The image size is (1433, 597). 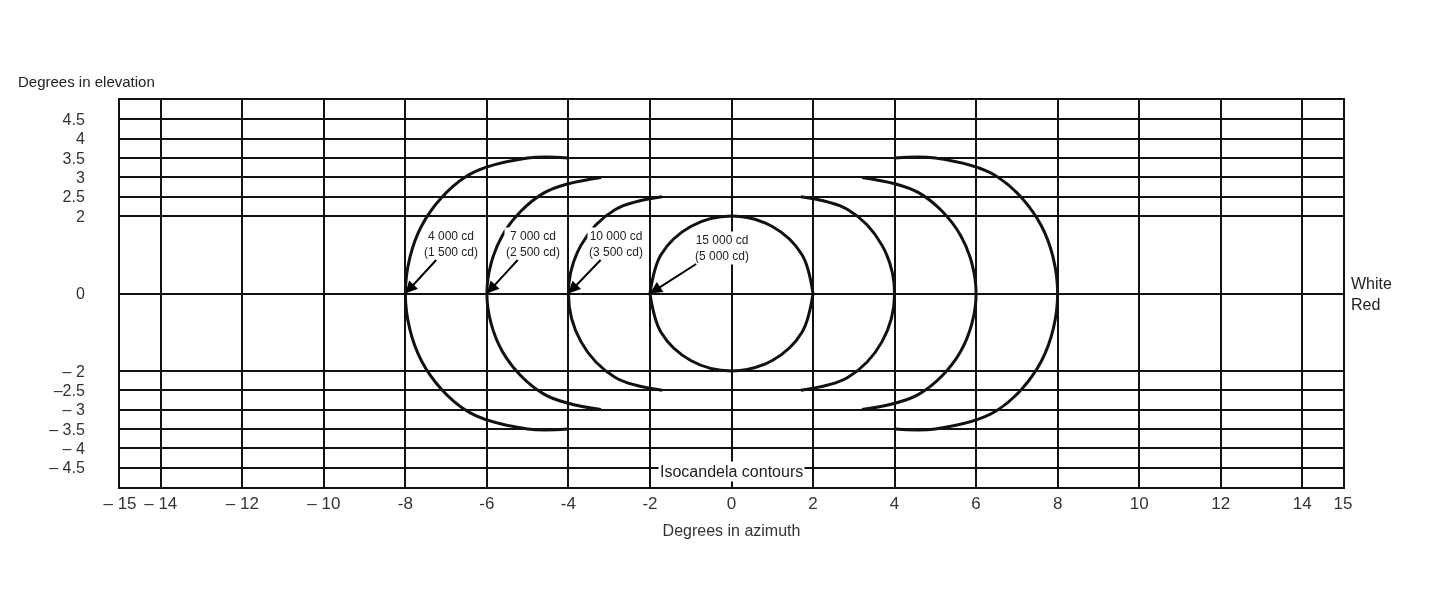 I want to click on x-tick-label: -4, so click(x=568, y=504).